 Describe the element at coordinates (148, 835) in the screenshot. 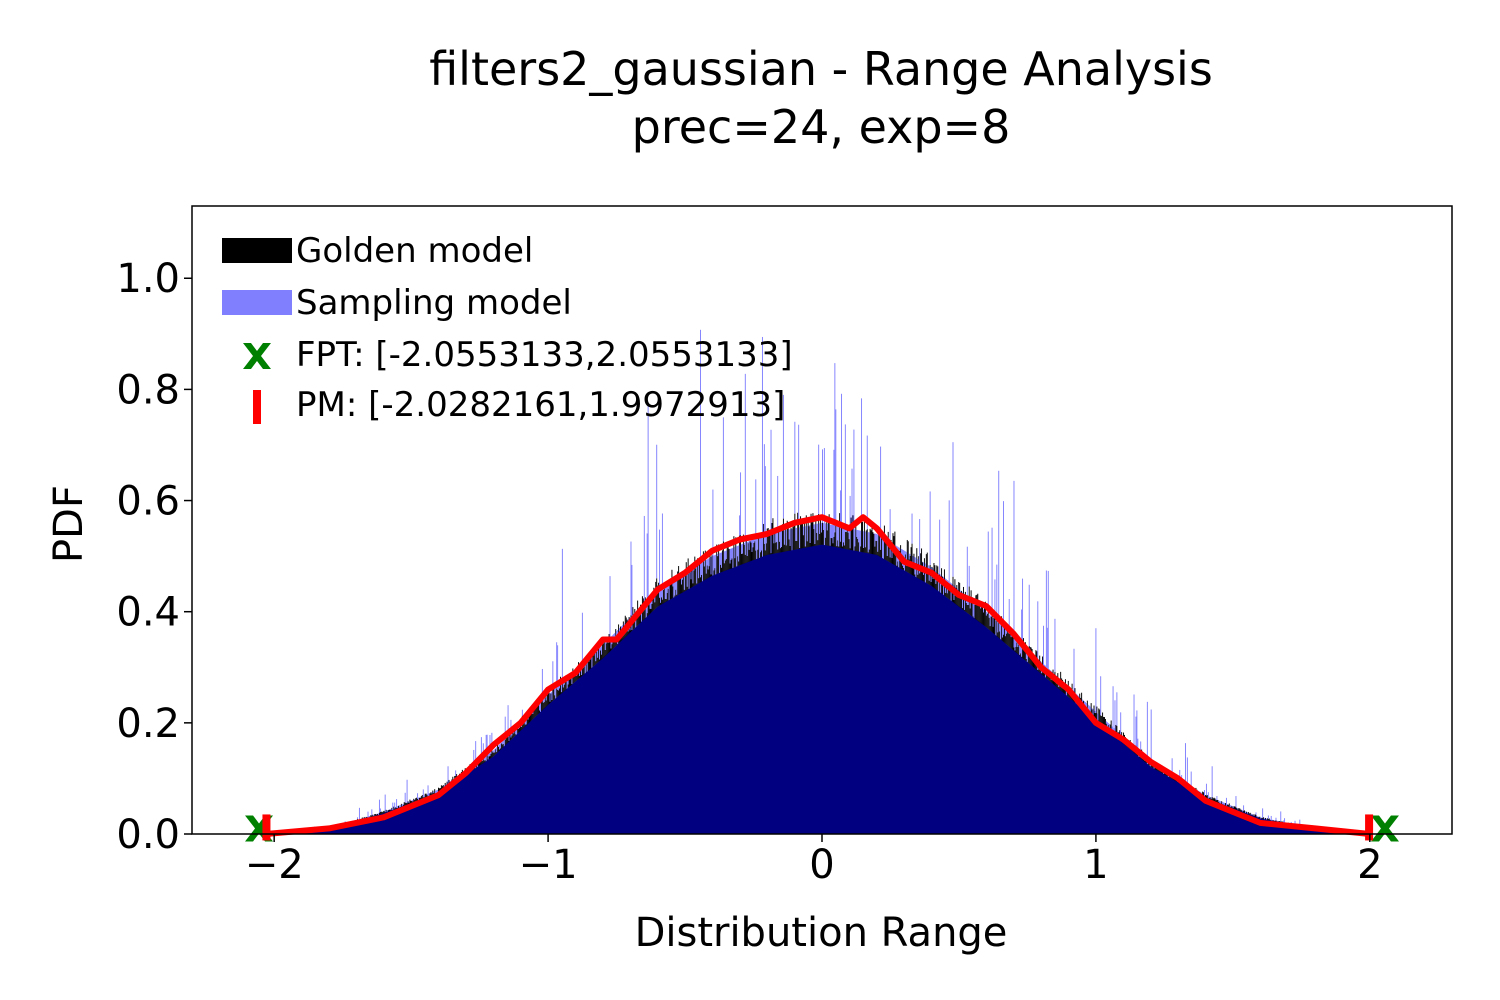

I see `y-tick-label: 0.0` at that location.